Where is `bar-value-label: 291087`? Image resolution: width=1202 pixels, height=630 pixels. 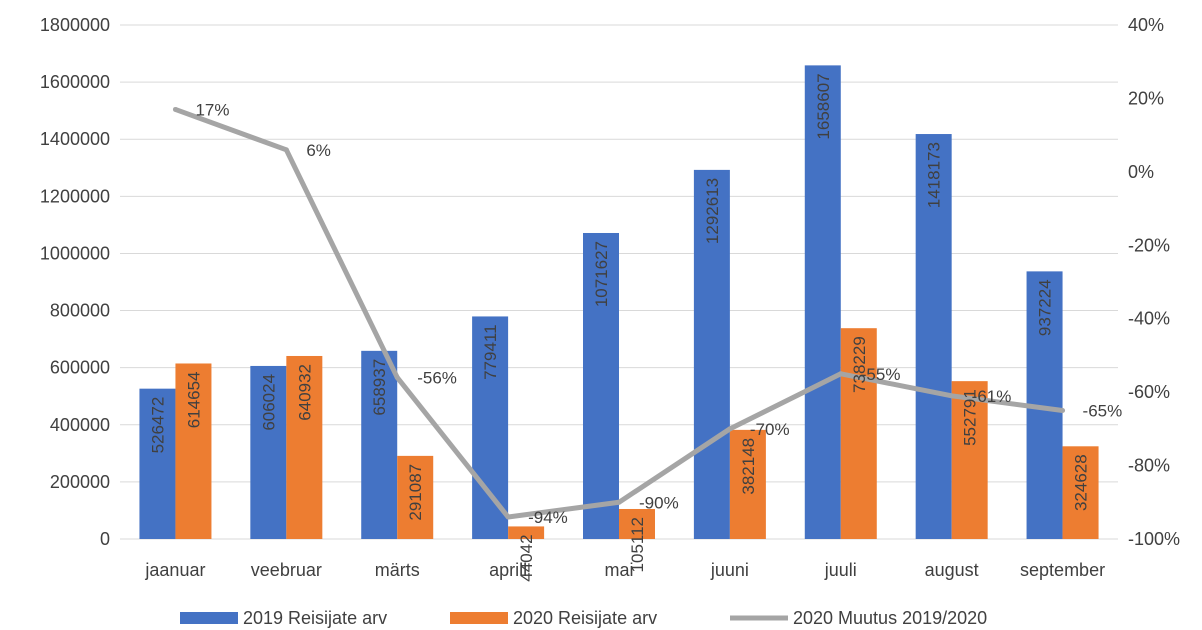 bar-value-label: 291087 is located at coordinates (415, 492).